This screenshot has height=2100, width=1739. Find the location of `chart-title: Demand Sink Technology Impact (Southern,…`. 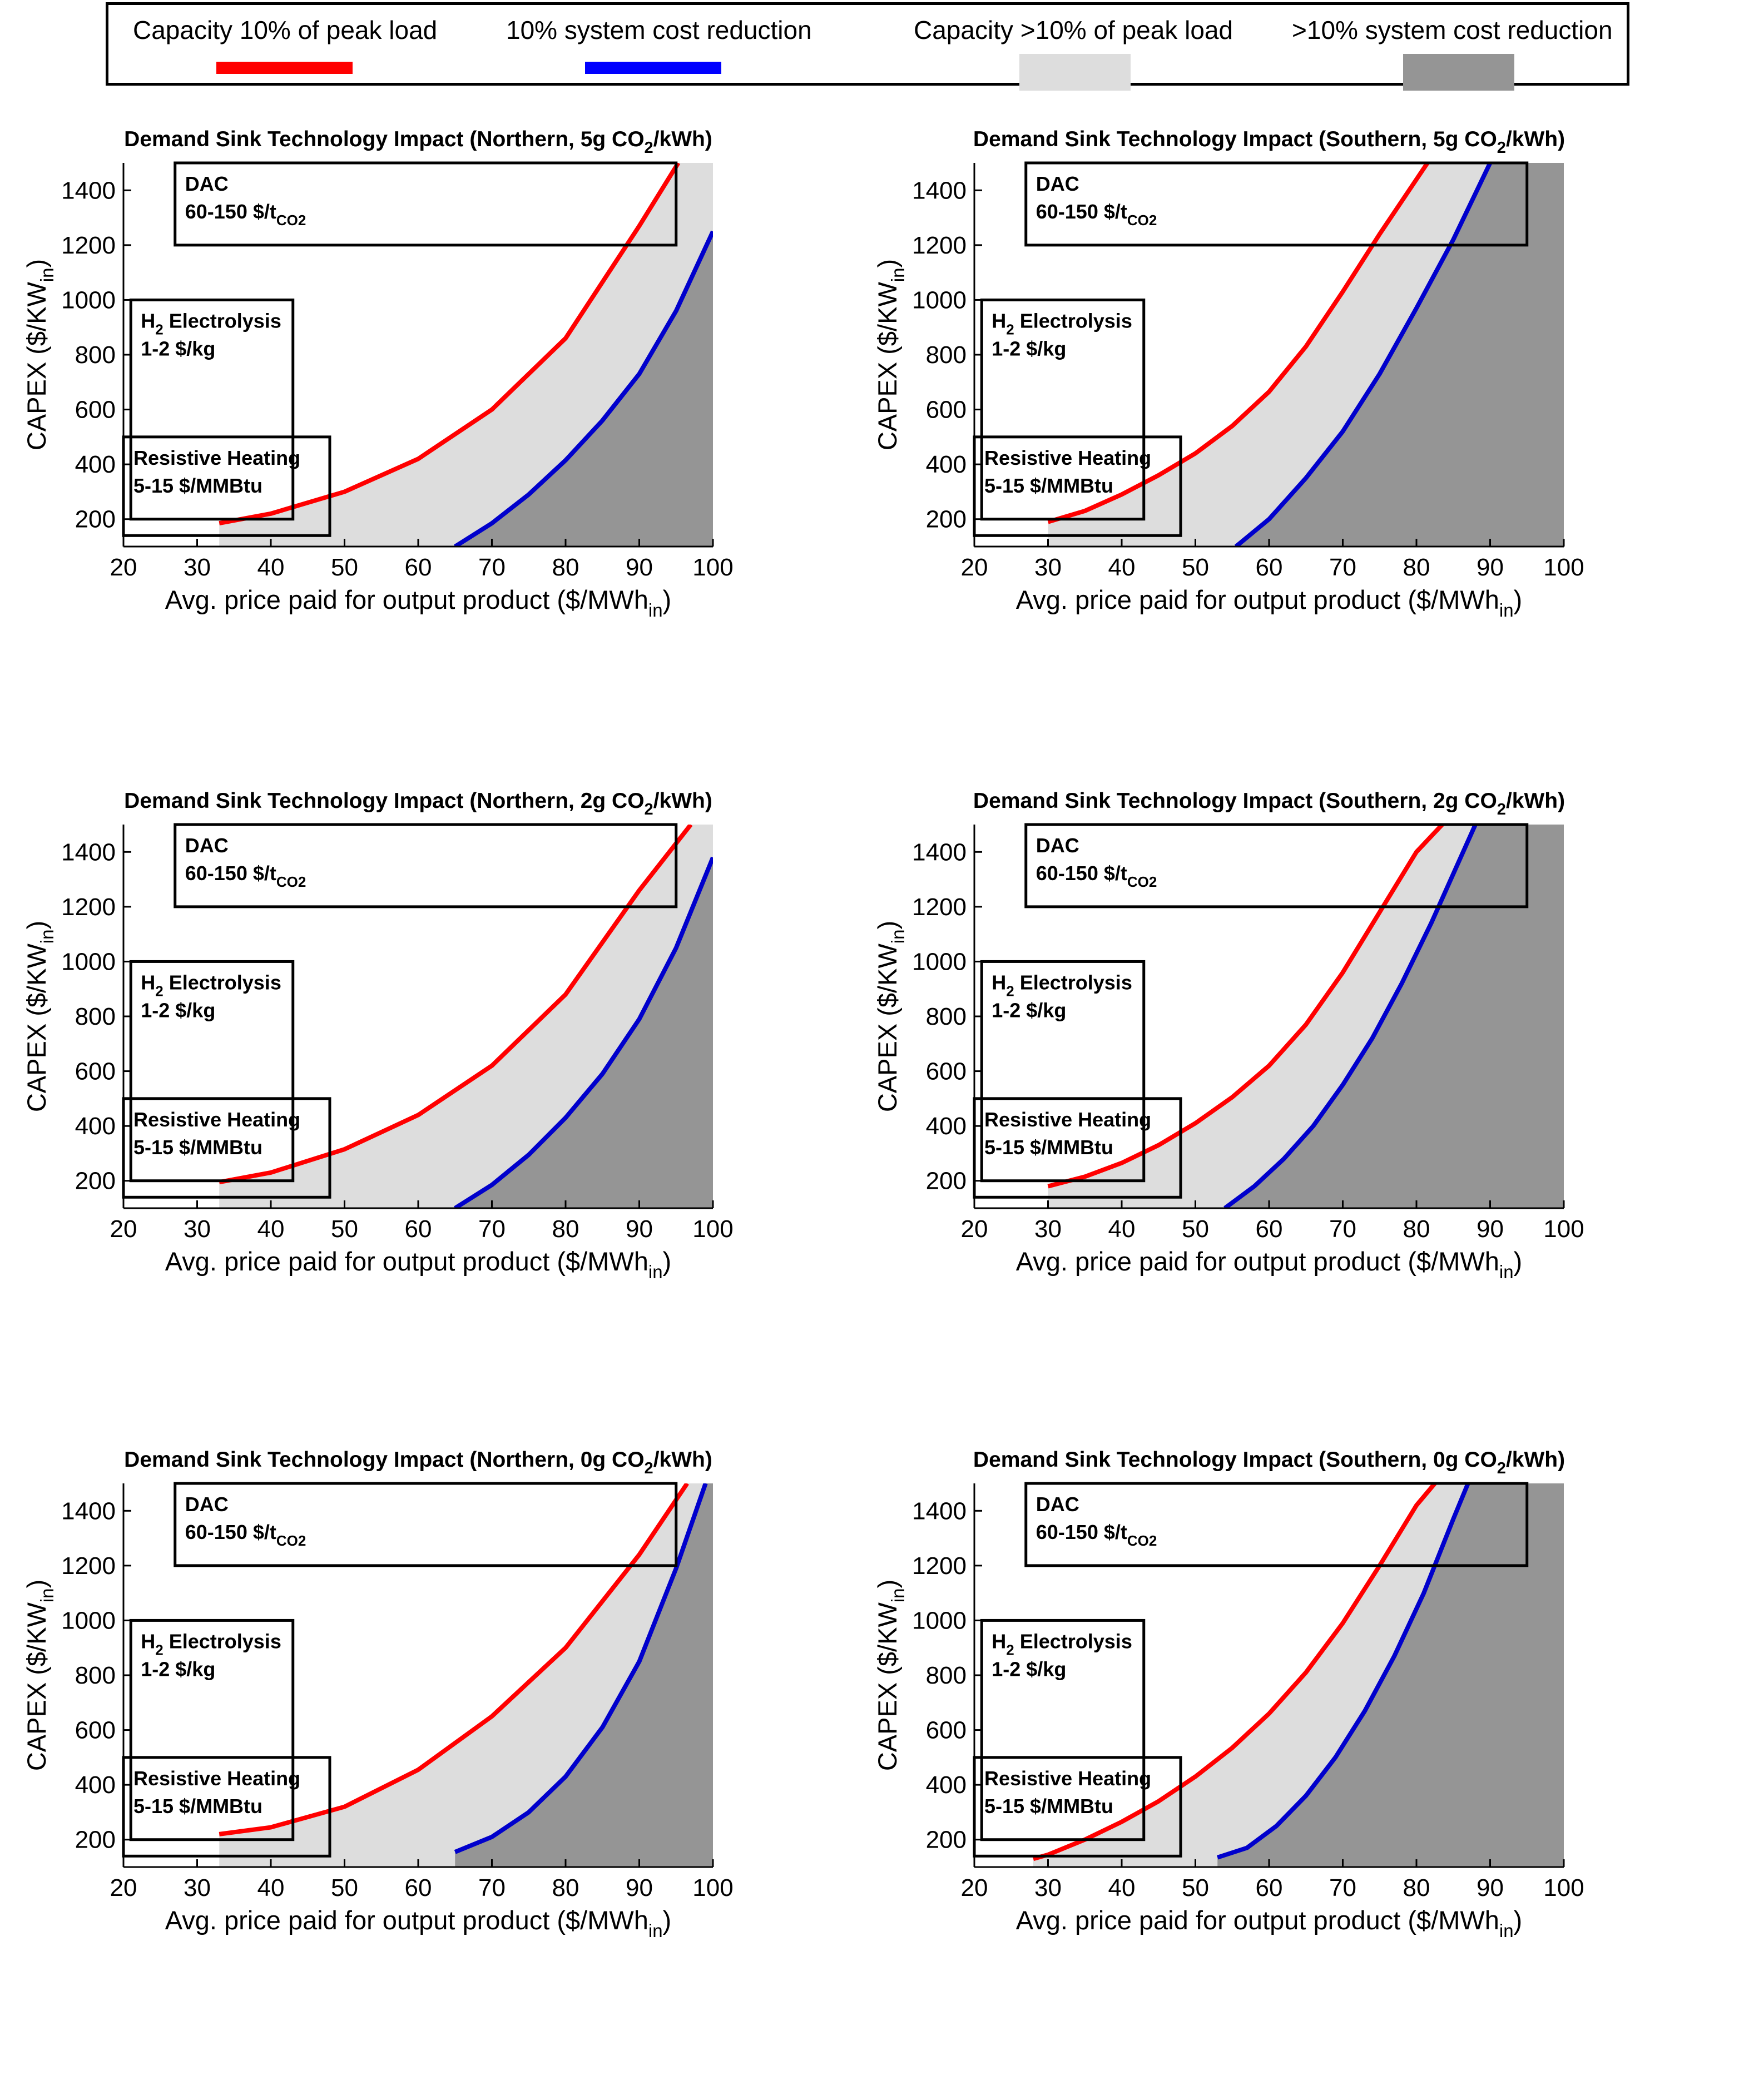

chart-title: Demand Sink Technology Impact (Southern,… is located at coordinates (1269, 1462).